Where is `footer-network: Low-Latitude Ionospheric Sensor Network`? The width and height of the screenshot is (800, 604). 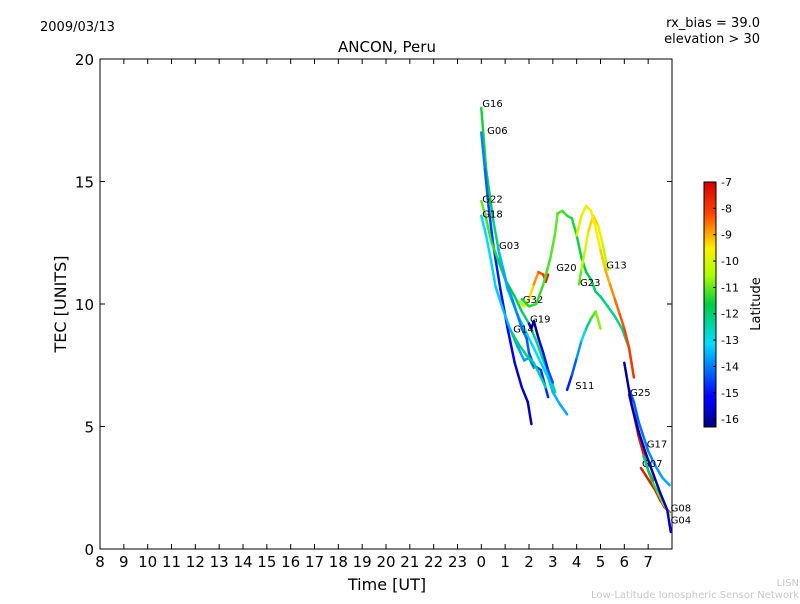 footer-network: Low-Latitude Ionospheric Sensor Network is located at coordinates (695, 595).